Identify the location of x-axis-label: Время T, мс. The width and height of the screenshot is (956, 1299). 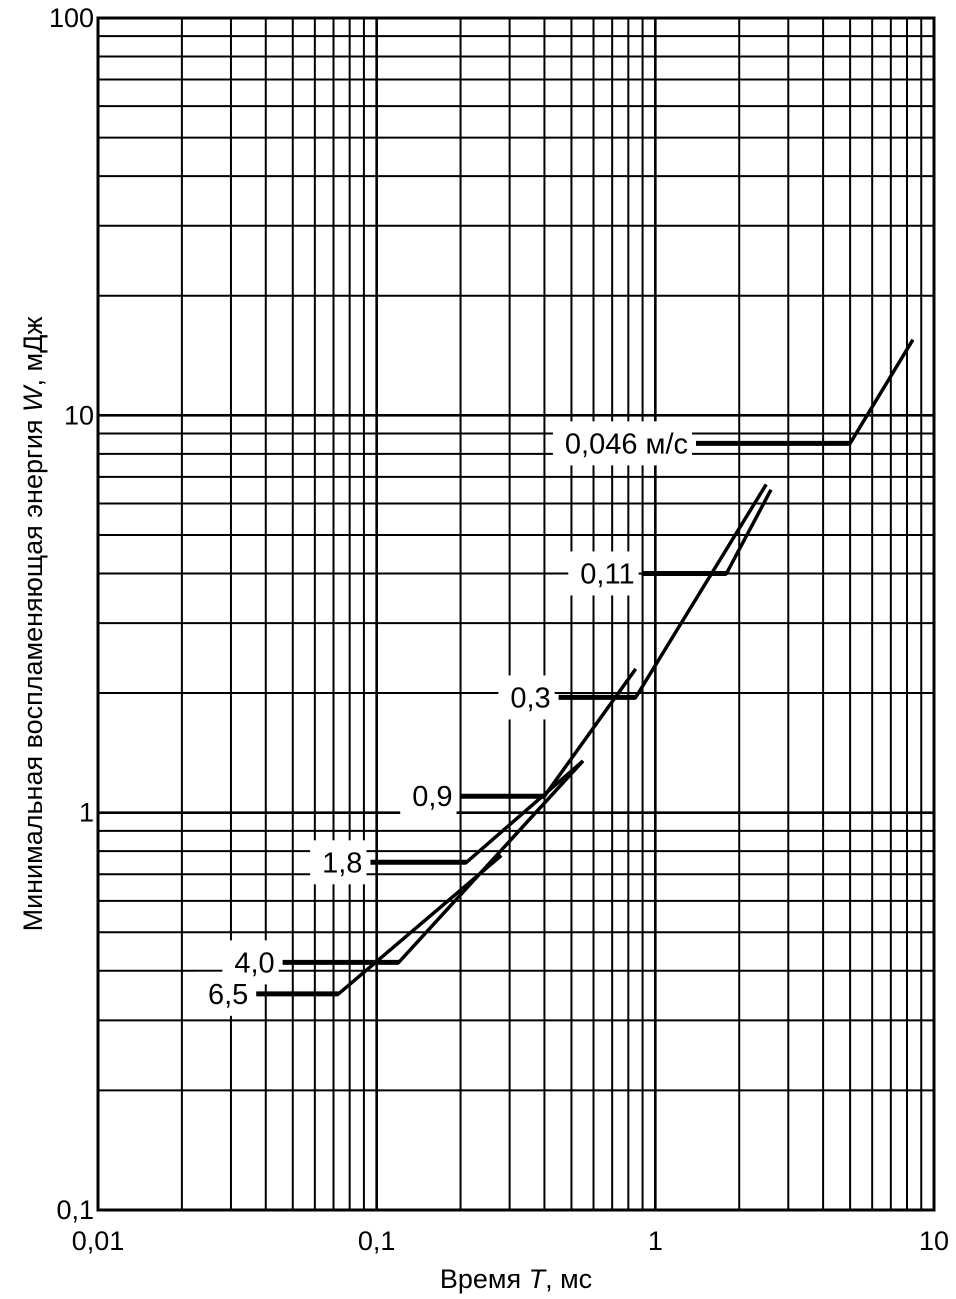
(516, 1279).